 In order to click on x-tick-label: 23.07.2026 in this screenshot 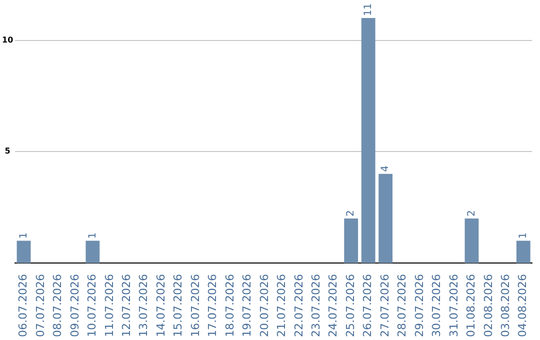, I will do `click(316, 306)`.